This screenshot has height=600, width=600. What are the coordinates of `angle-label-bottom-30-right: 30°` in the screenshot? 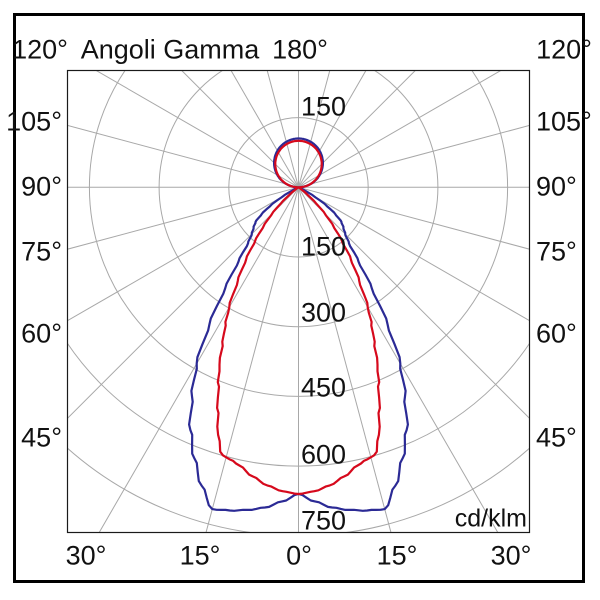 It's located at (511, 555).